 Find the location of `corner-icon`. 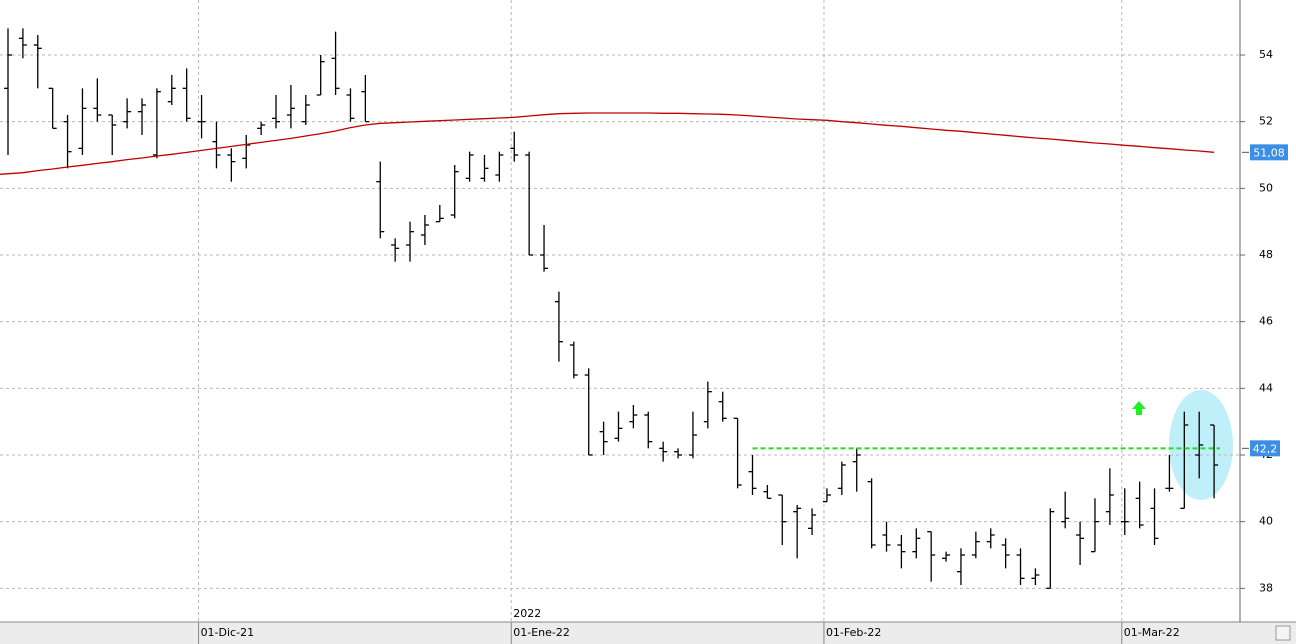

corner-icon is located at coordinates (1283, 633).